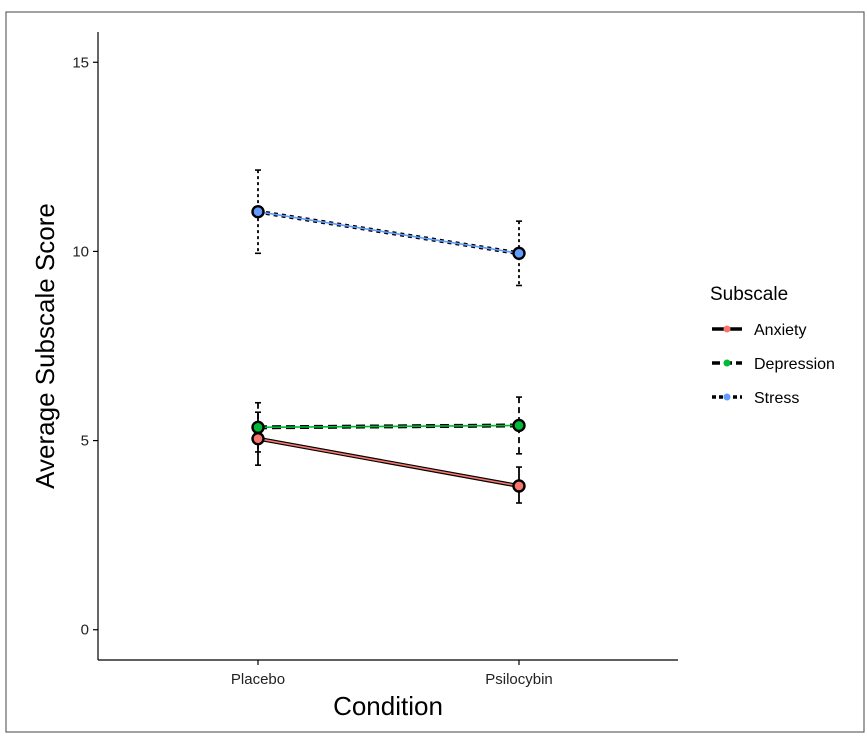 This screenshot has height=734, width=866. Describe the element at coordinates (794, 364) in the screenshot. I see `legend-label-depression: Depression` at that location.